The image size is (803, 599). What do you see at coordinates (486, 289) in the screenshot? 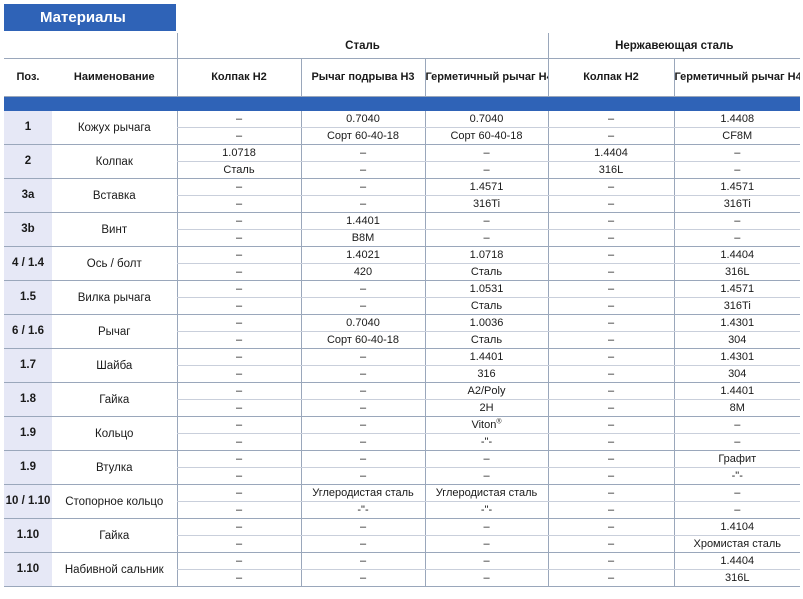
I see `material-number-cell: 1.0531` at bounding box center [486, 289].